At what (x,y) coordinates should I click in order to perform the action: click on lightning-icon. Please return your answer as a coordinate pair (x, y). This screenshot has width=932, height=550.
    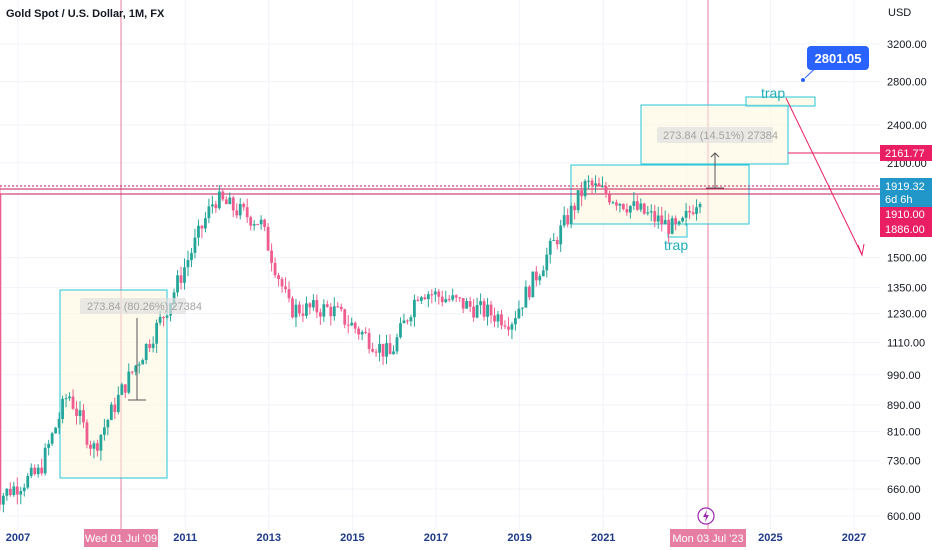
    Looking at the image, I should click on (706, 516).